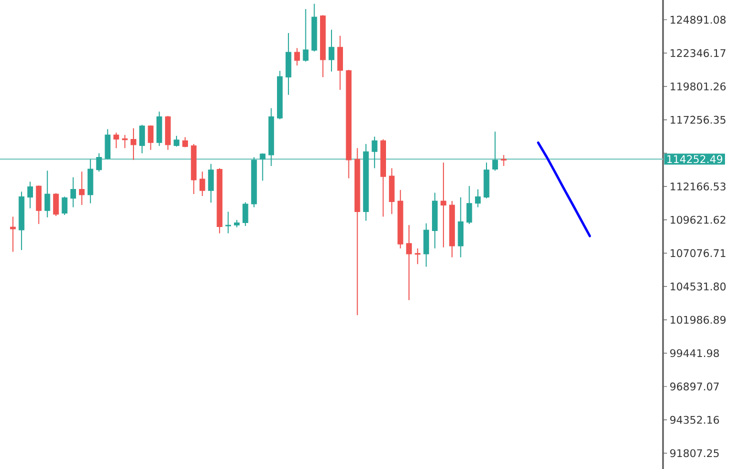  What do you see at coordinates (698, 86) in the screenshot?
I see `y-tick-label: 119801.26` at bounding box center [698, 86].